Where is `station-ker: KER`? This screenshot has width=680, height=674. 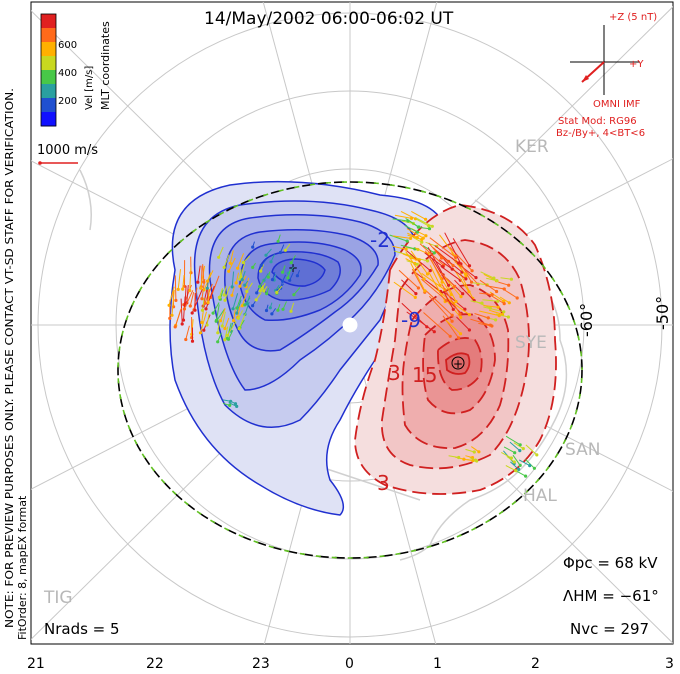
station-ker: KER is located at coordinates (532, 147).